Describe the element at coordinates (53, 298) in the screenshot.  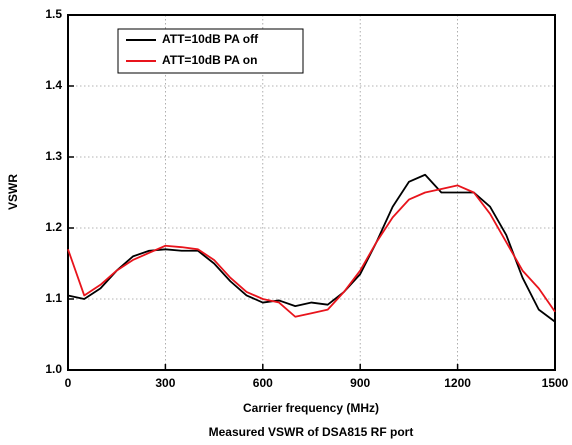
I see `y-tick-label: 1.1` at that location.